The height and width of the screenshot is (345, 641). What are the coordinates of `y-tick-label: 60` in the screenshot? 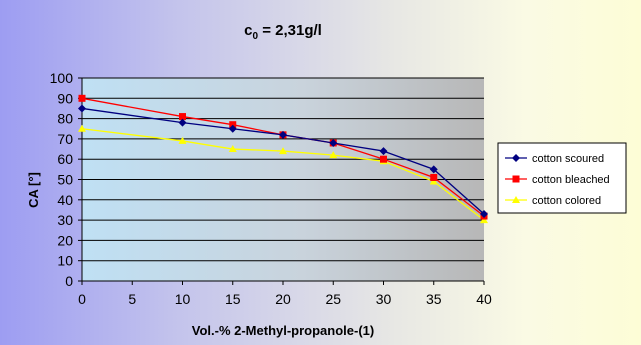 It's located at (65, 159).